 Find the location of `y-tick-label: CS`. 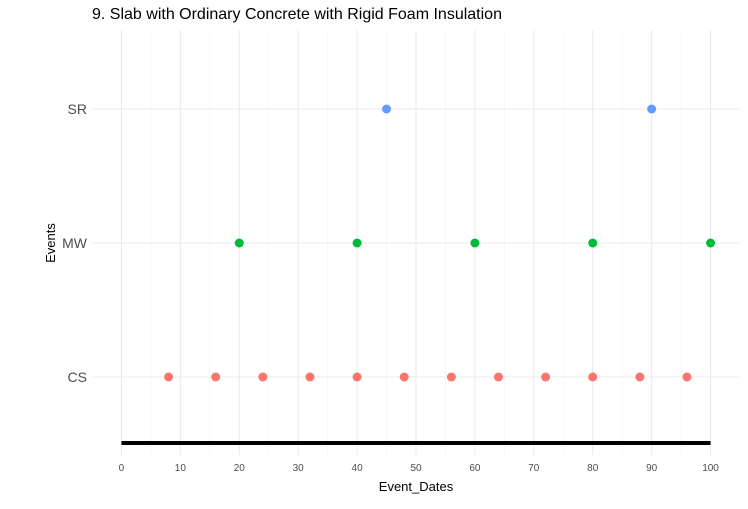

y-tick-label: CS is located at coordinates (77, 377).